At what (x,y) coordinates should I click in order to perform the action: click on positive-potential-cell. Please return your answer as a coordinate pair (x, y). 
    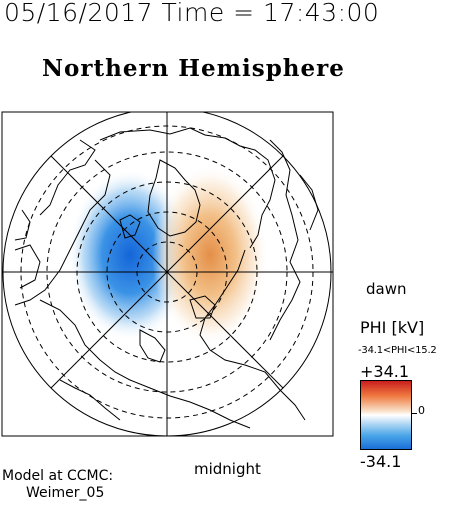
    Looking at the image, I should click on (210, 255).